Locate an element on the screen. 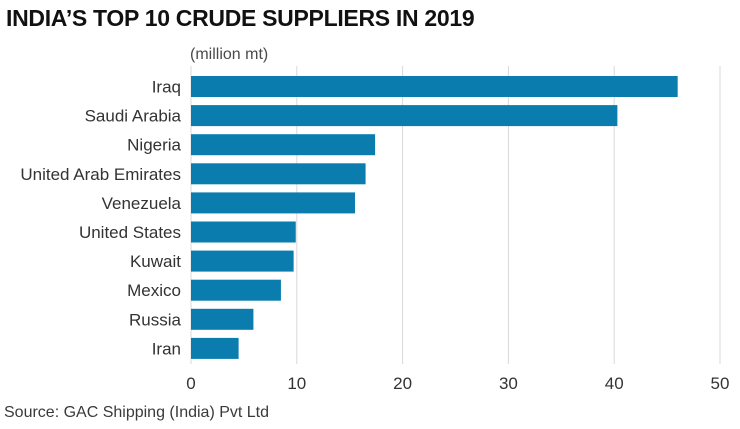 The width and height of the screenshot is (740, 429). category-label: Venezuela is located at coordinates (142, 203).